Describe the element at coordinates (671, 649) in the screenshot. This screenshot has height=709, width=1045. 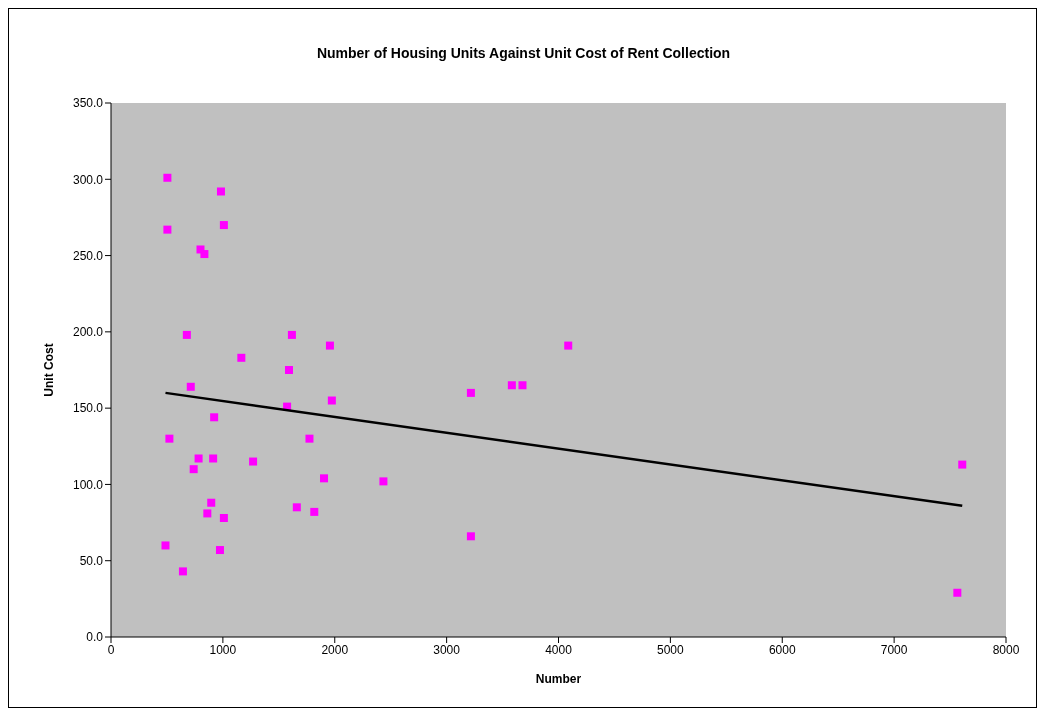
I see `x-tick-label: 5000` at that location.